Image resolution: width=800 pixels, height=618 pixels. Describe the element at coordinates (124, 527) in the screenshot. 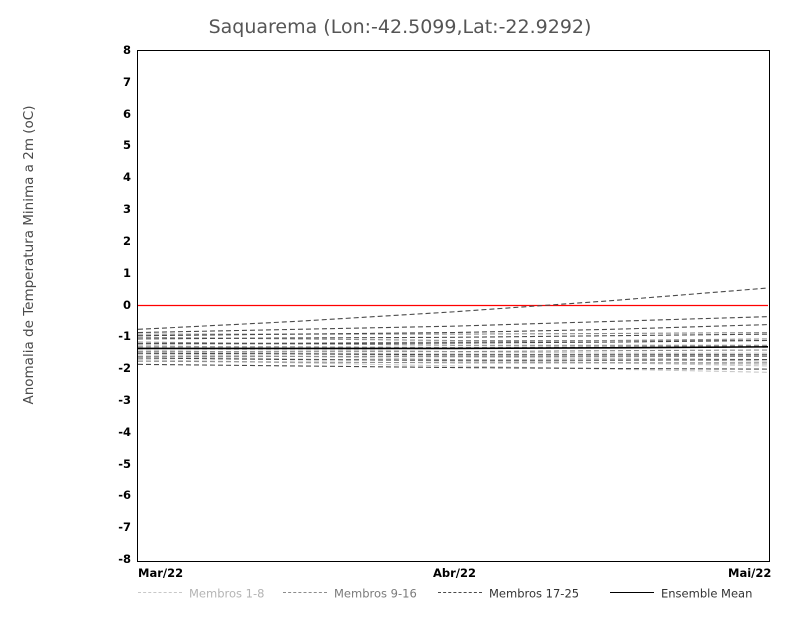

I see `y-axis-tick: -7` at that location.